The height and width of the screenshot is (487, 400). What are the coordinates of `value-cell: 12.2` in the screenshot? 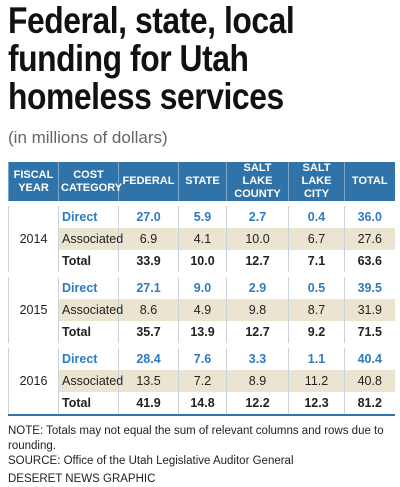 It's located at (257, 404).